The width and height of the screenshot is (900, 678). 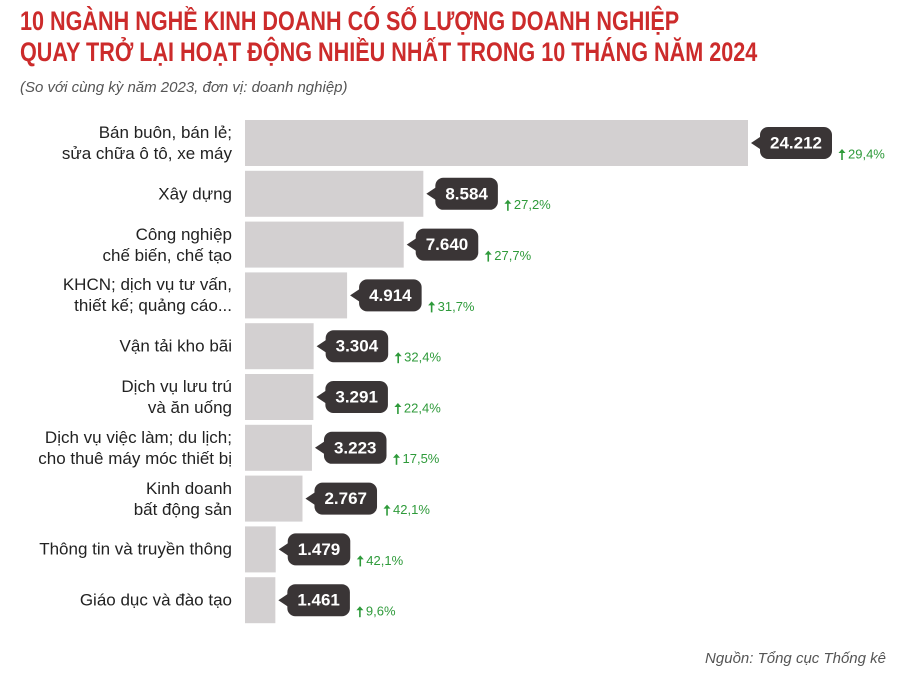 I want to click on value-callout: 2.767, so click(x=341, y=498).